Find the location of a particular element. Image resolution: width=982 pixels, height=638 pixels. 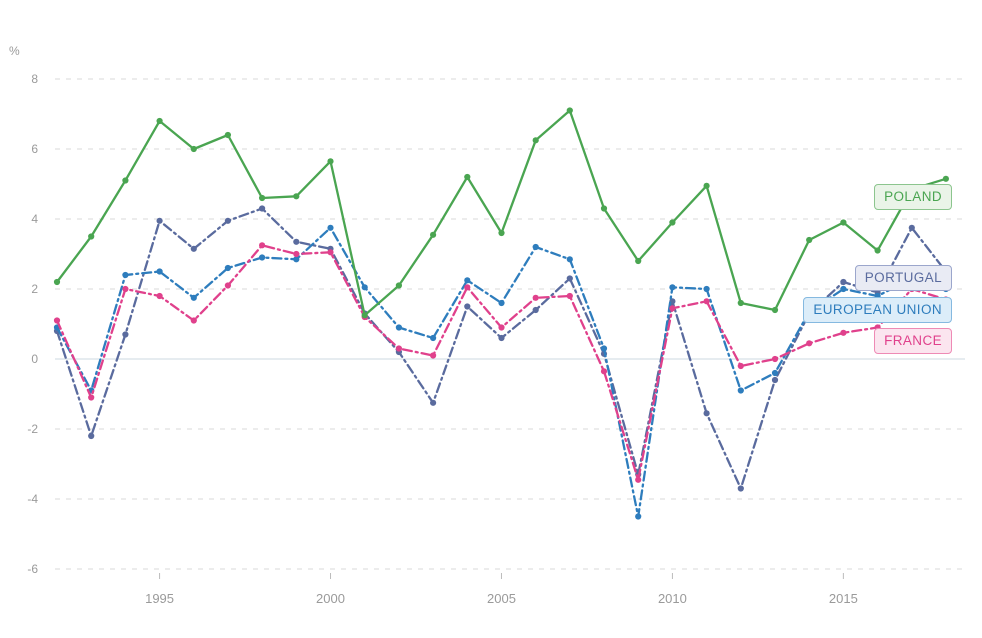

series-label-france: FRANCE is located at coordinates (913, 341).